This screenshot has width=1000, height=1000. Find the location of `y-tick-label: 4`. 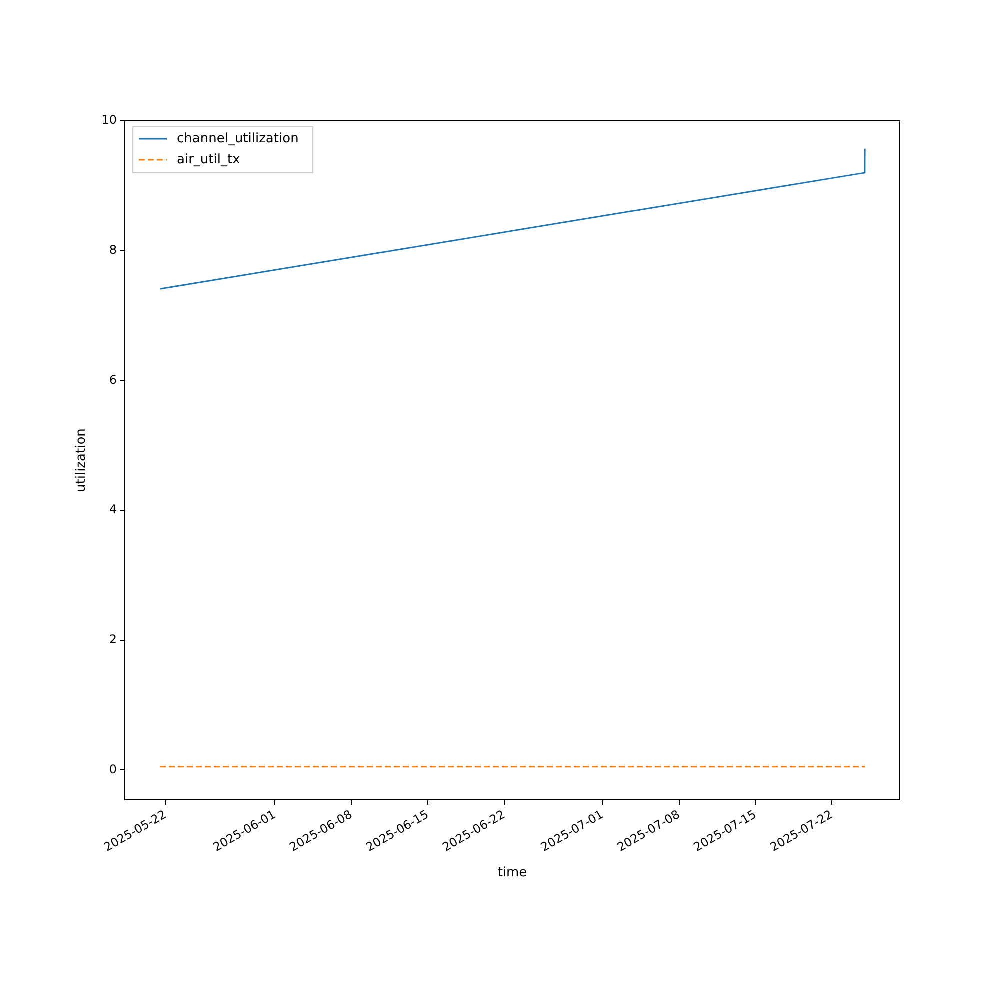

y-tick-label: 4 is located at coordinates (113, 509).